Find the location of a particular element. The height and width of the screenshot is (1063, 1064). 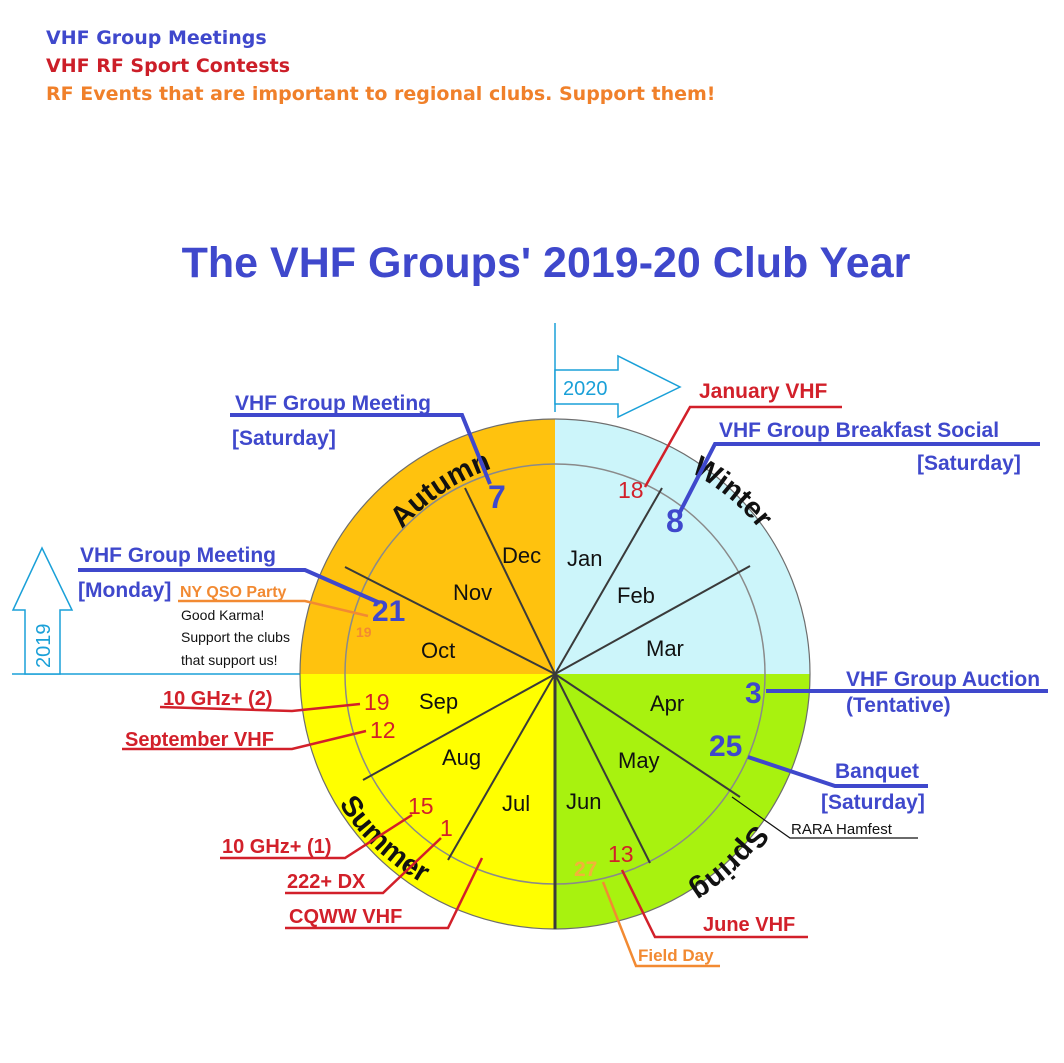

leader-oct-meeting is located at coordinates (229, 586).